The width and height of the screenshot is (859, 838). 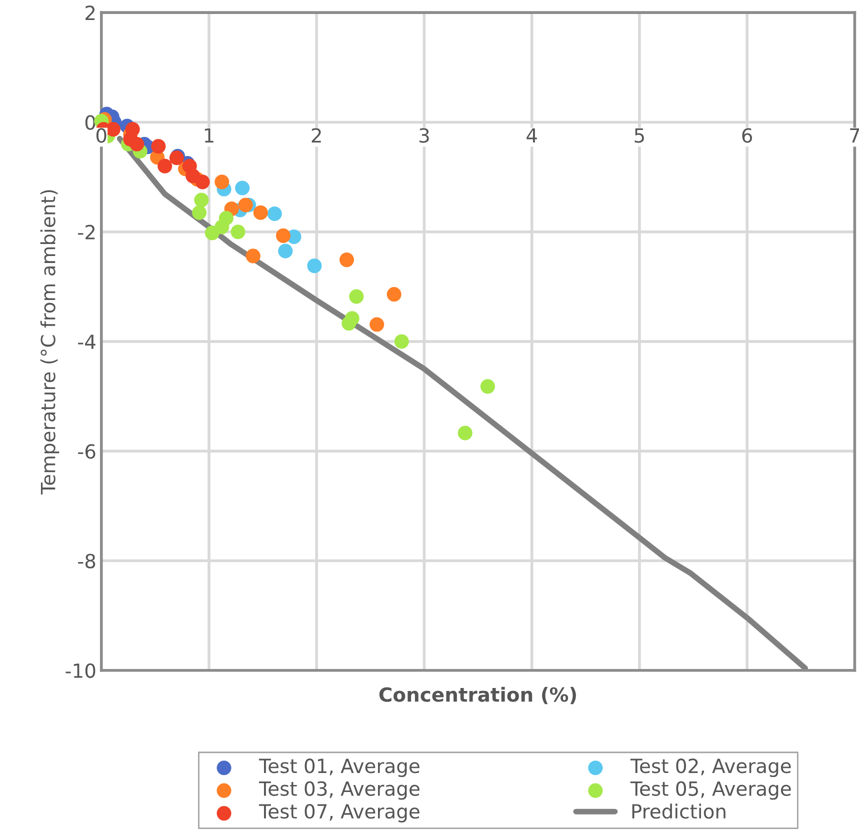 What do you see at coordinates (101, 135) in the screenshot?
I see `x-tick-label: 0` at bounding box center [101, 135].